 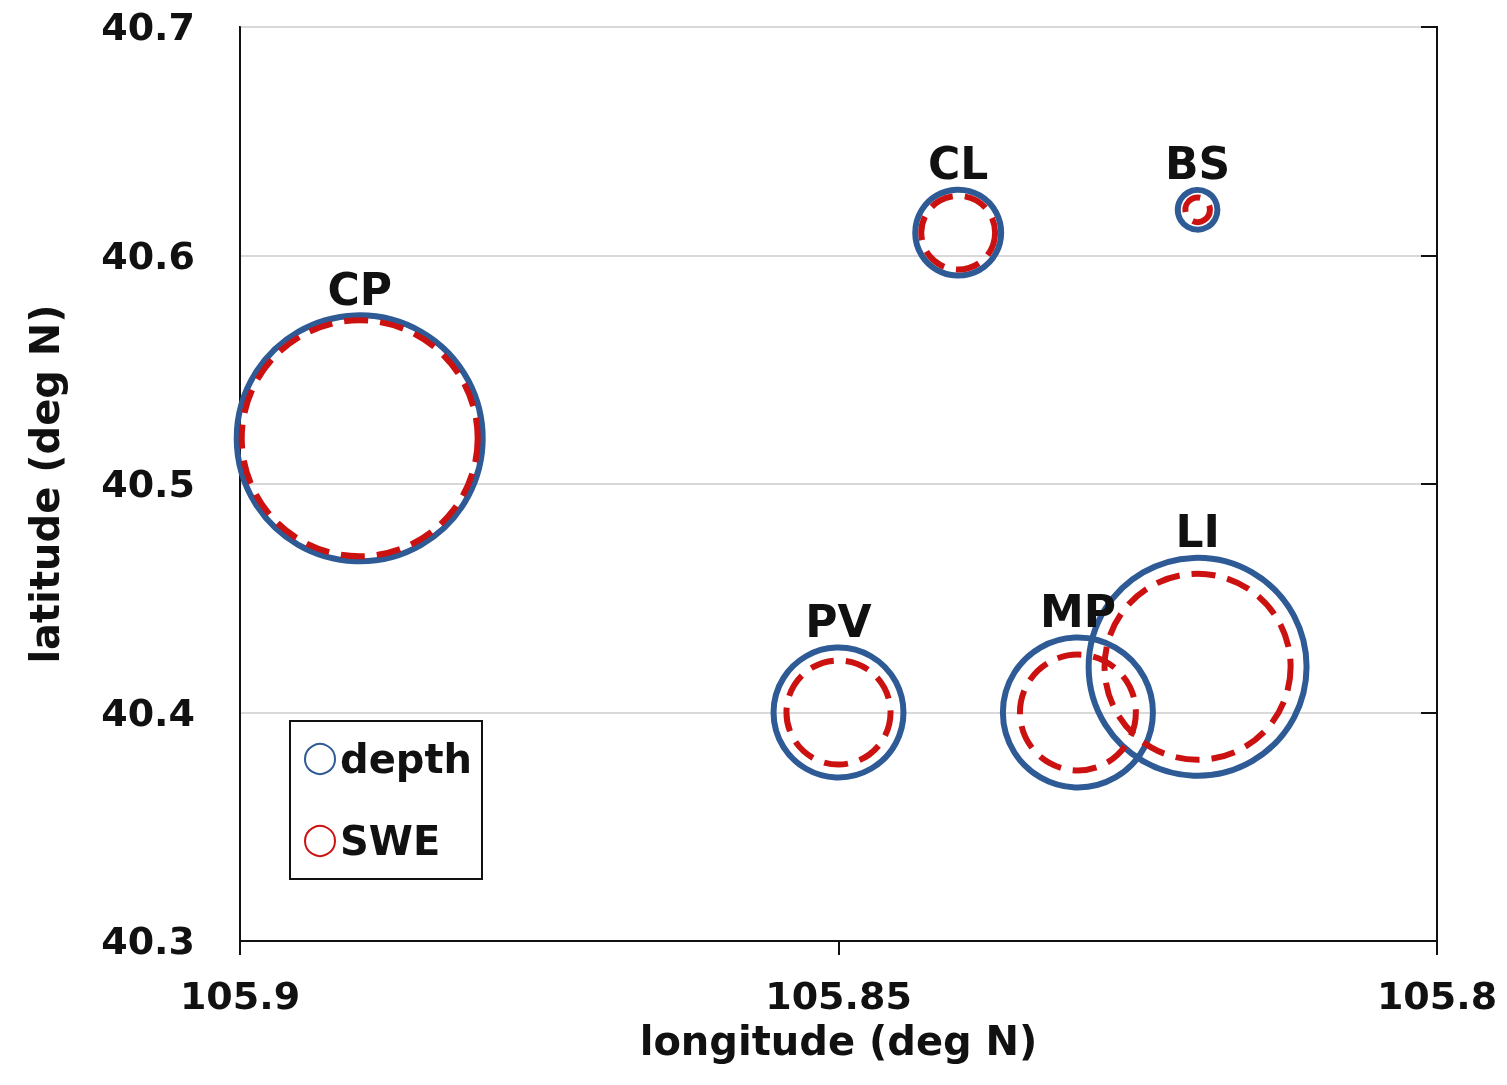 What do you see at coordinates (359, 289) in the screenshot?
I see `annotation: CP` at bounding box center [359, 289].